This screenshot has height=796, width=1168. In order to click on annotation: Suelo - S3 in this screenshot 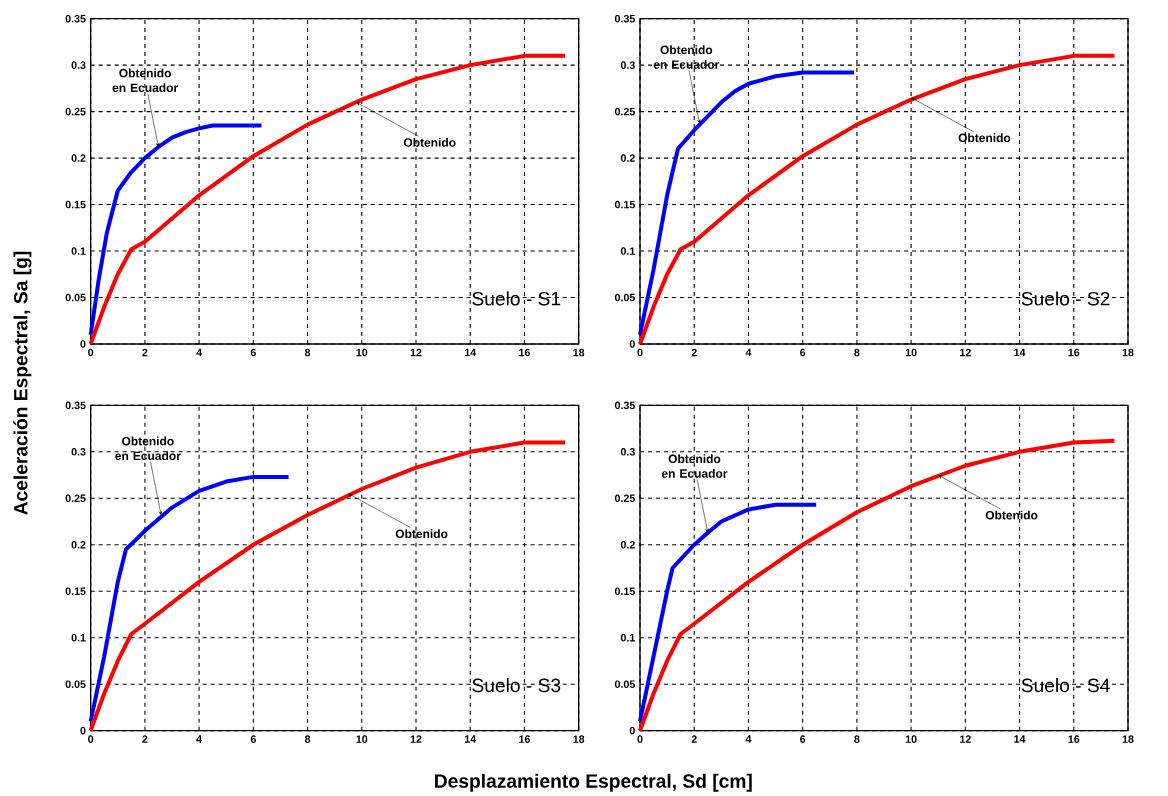, I will do `click(516, 685)`.